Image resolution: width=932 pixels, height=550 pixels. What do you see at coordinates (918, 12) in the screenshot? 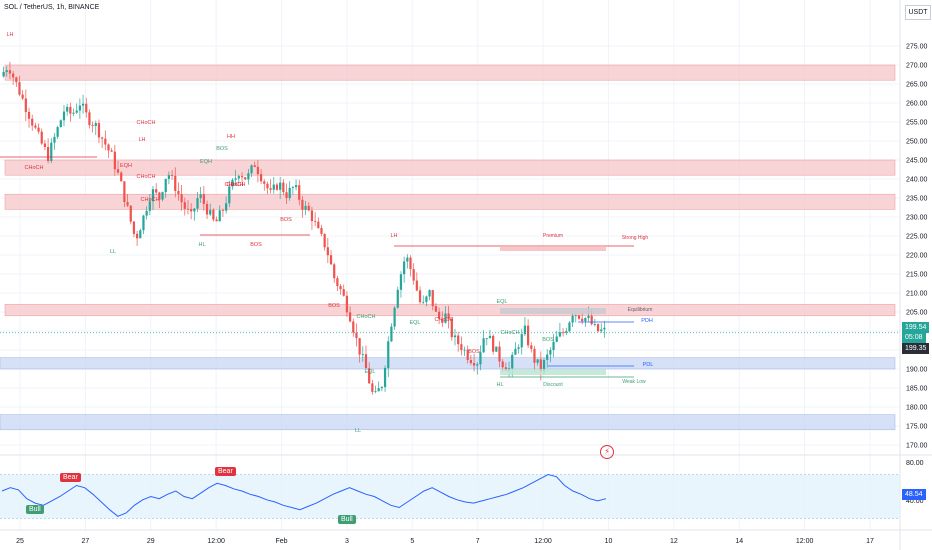
I see `currency-button: USDT` at bounding box center [918, 12].